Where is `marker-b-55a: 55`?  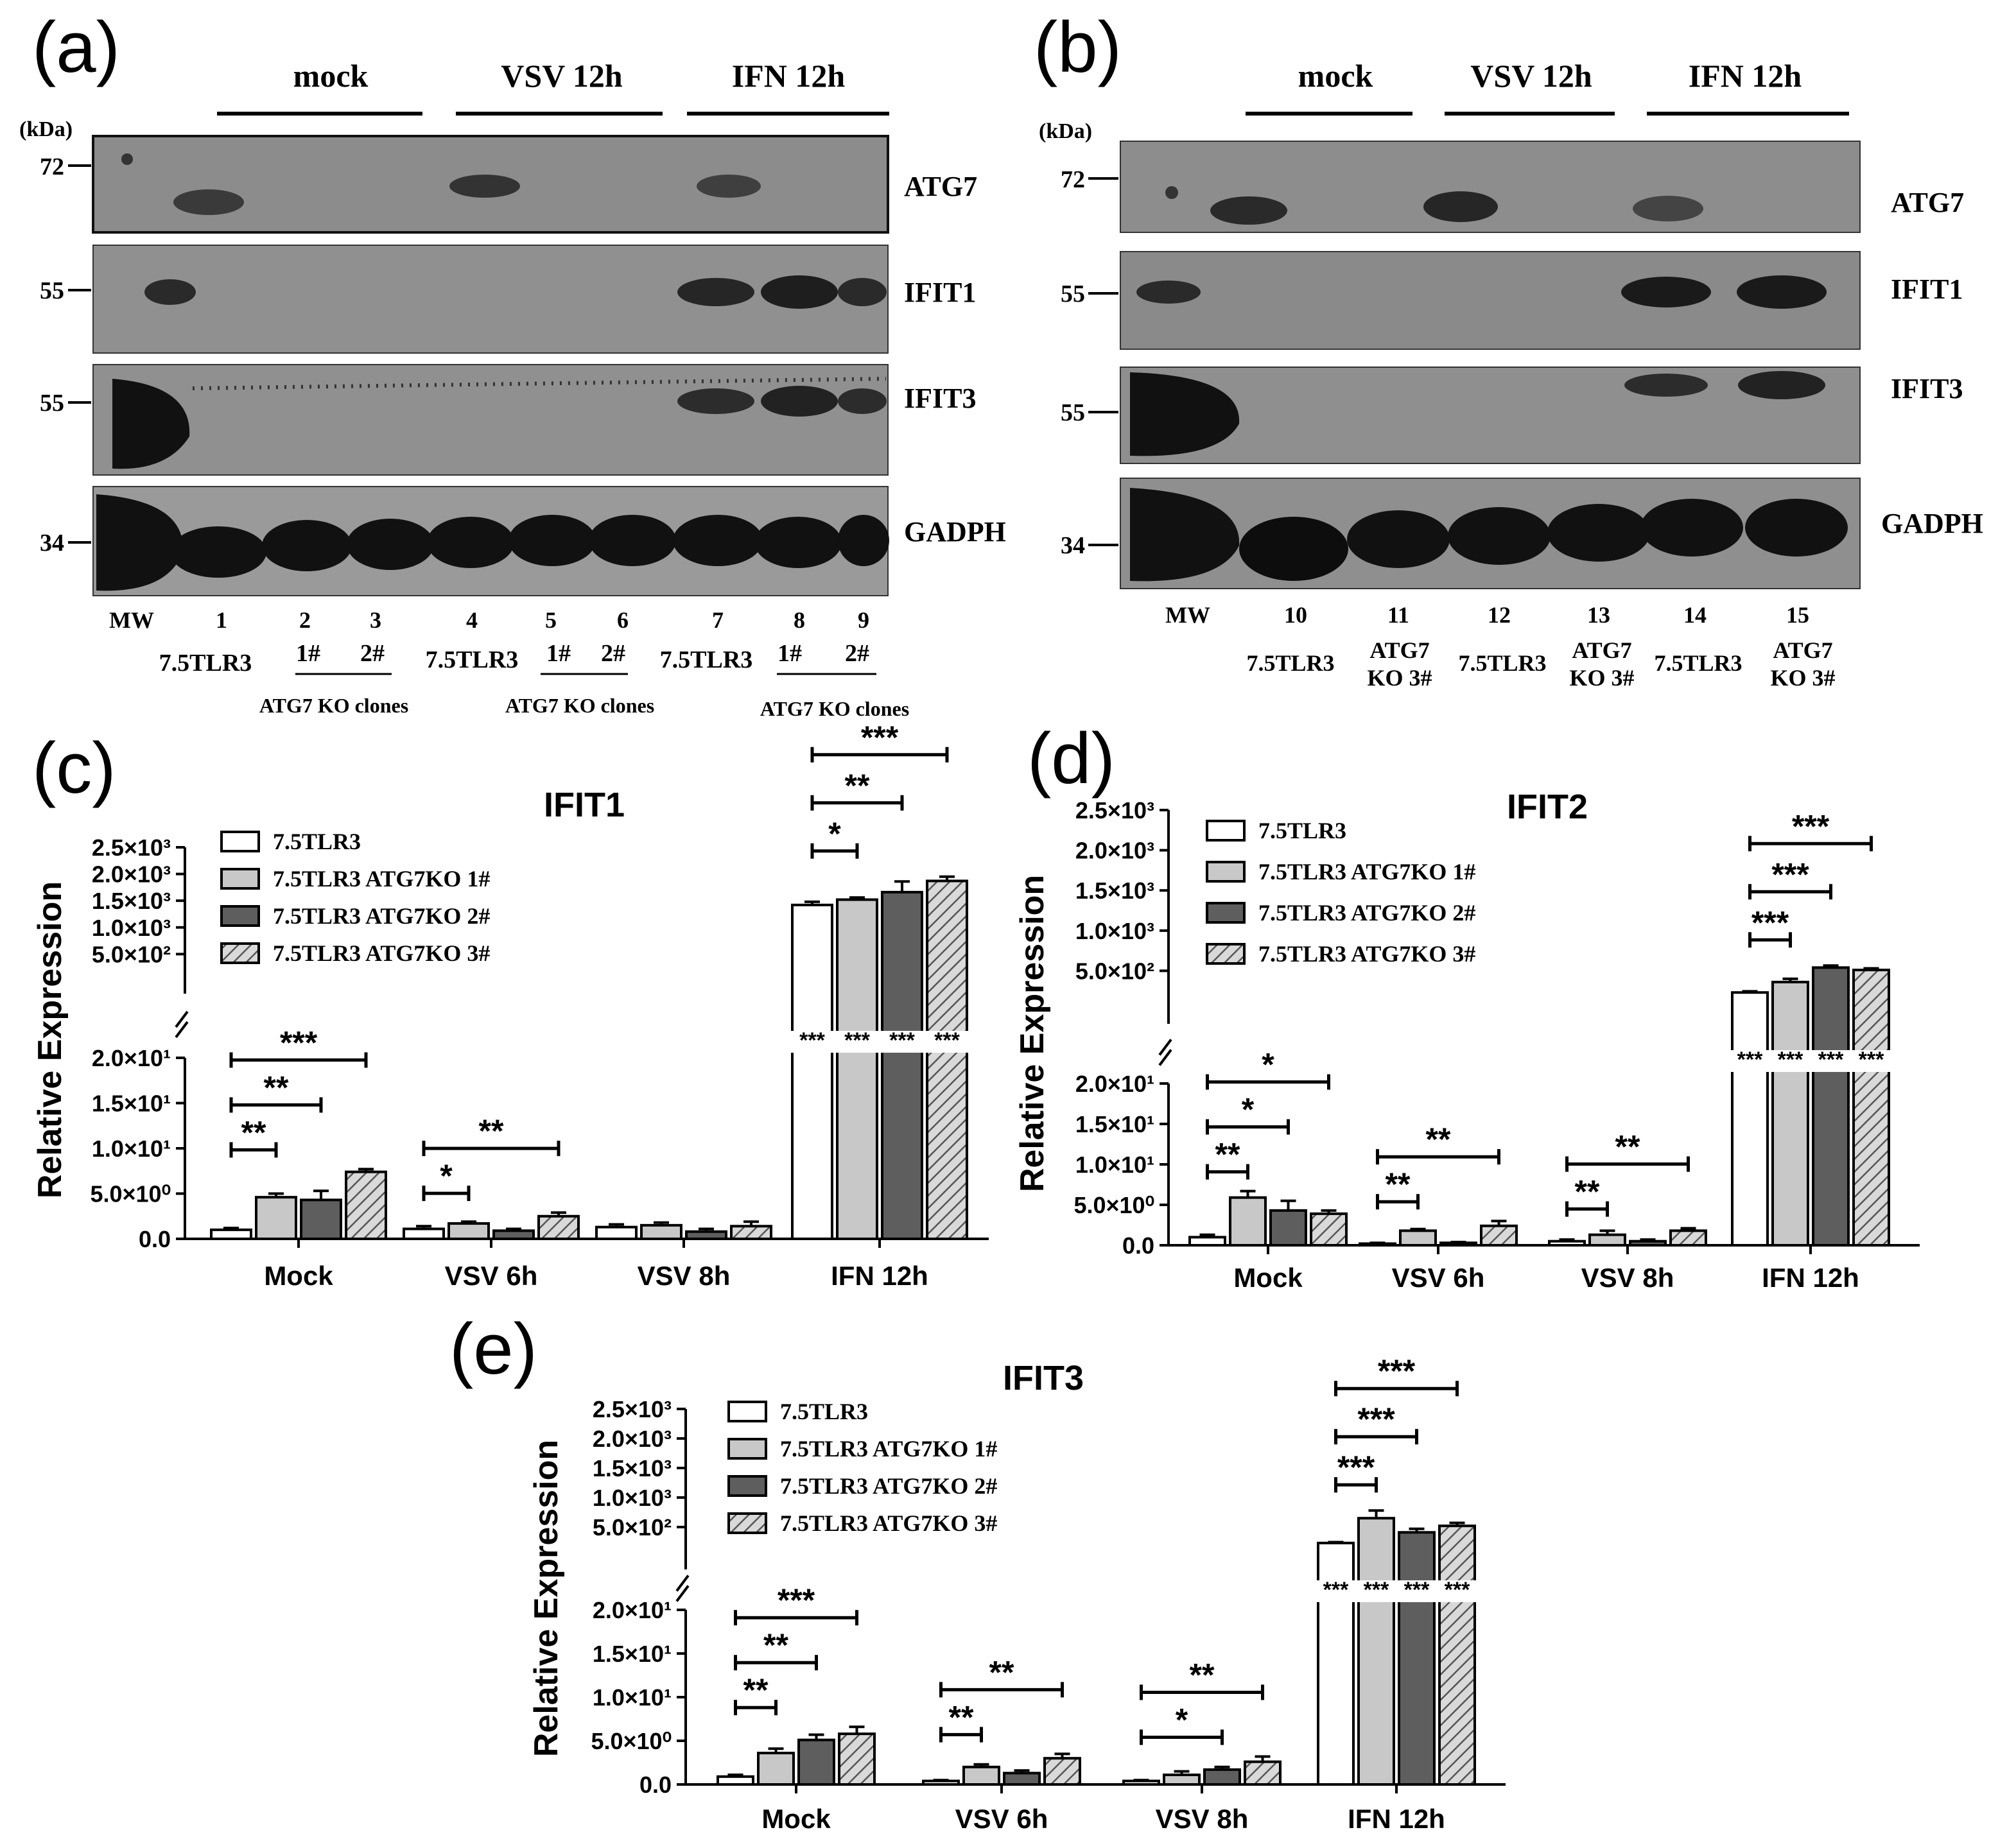 marker-b-55a: 55 is located at coordinates (1073, 294).